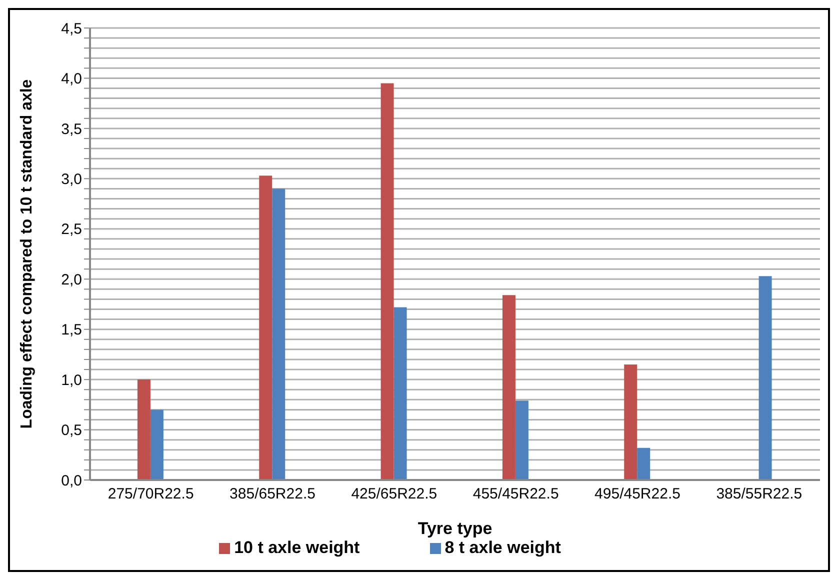 Image resolution: width=838 pixels, height=579 pixels. Describe the element at coordinates (71, 29) in the screenshot. I see `y-tick-label: 4,5` at that location.